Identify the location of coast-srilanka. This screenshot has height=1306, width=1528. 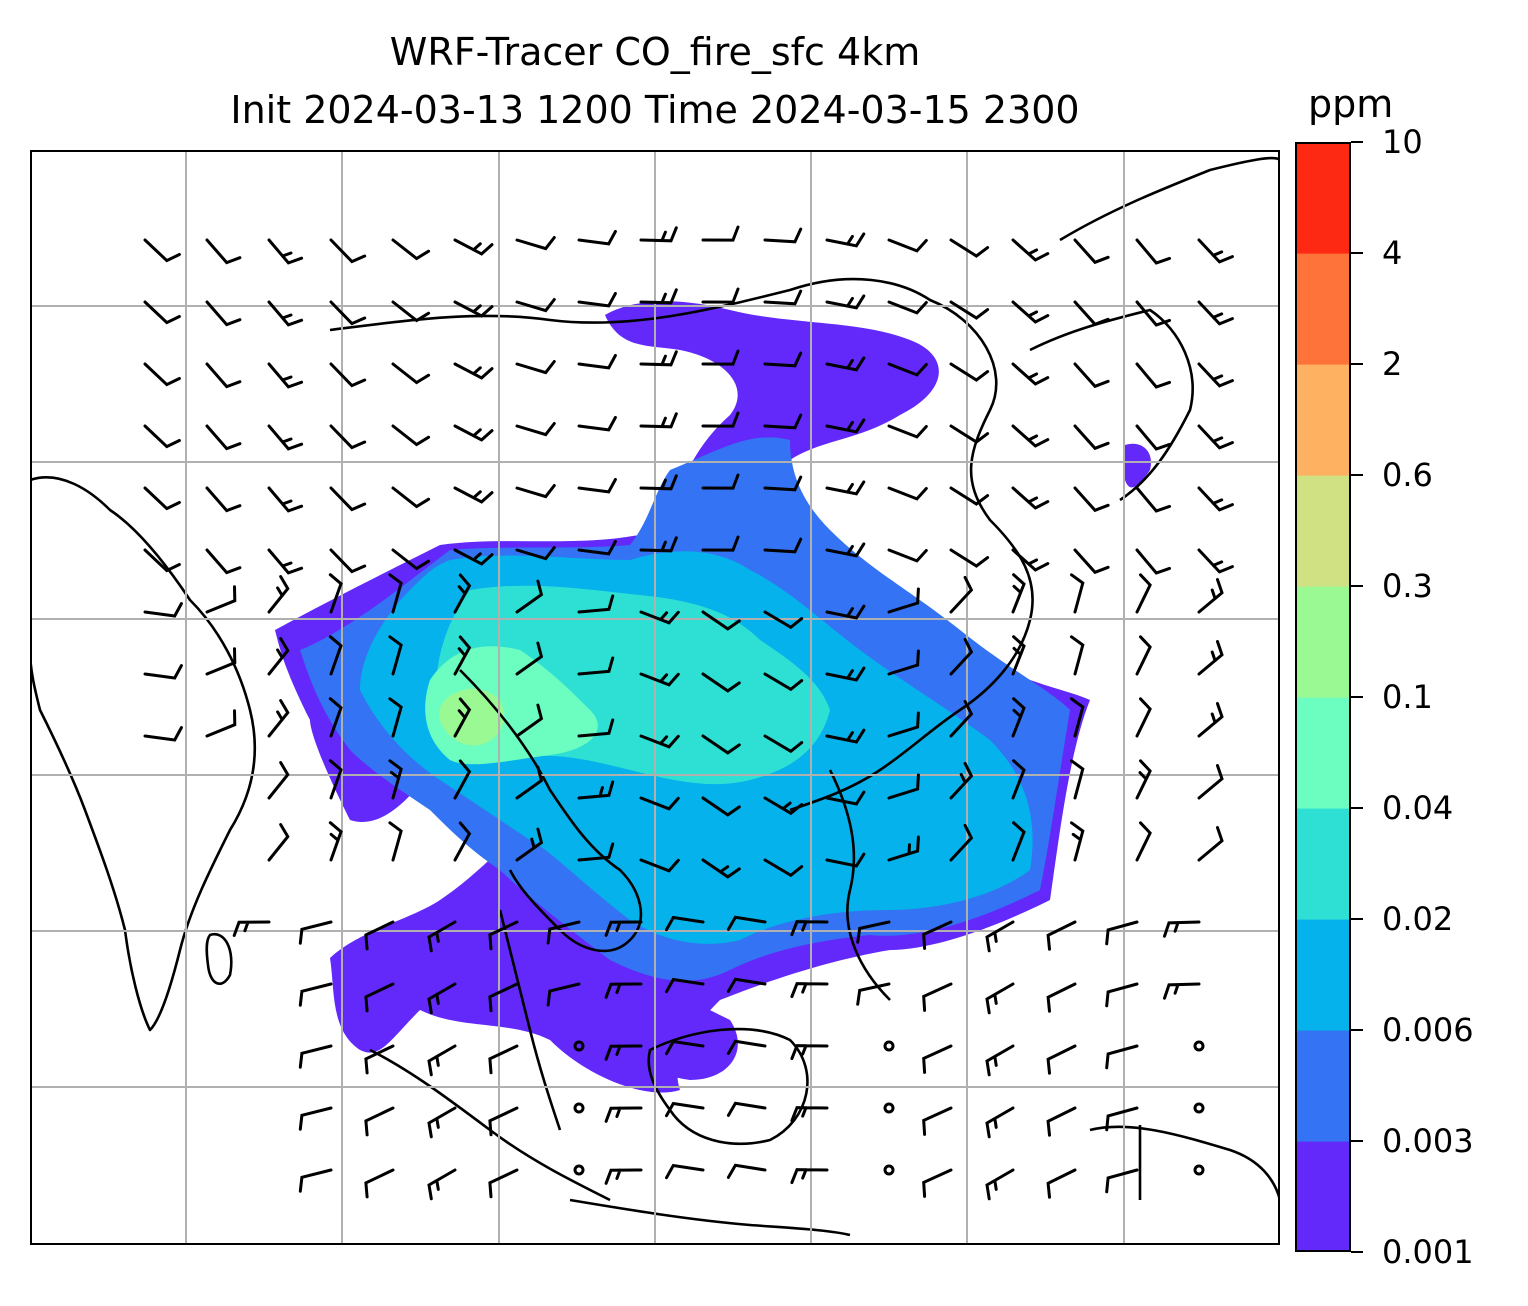
(219, 958).